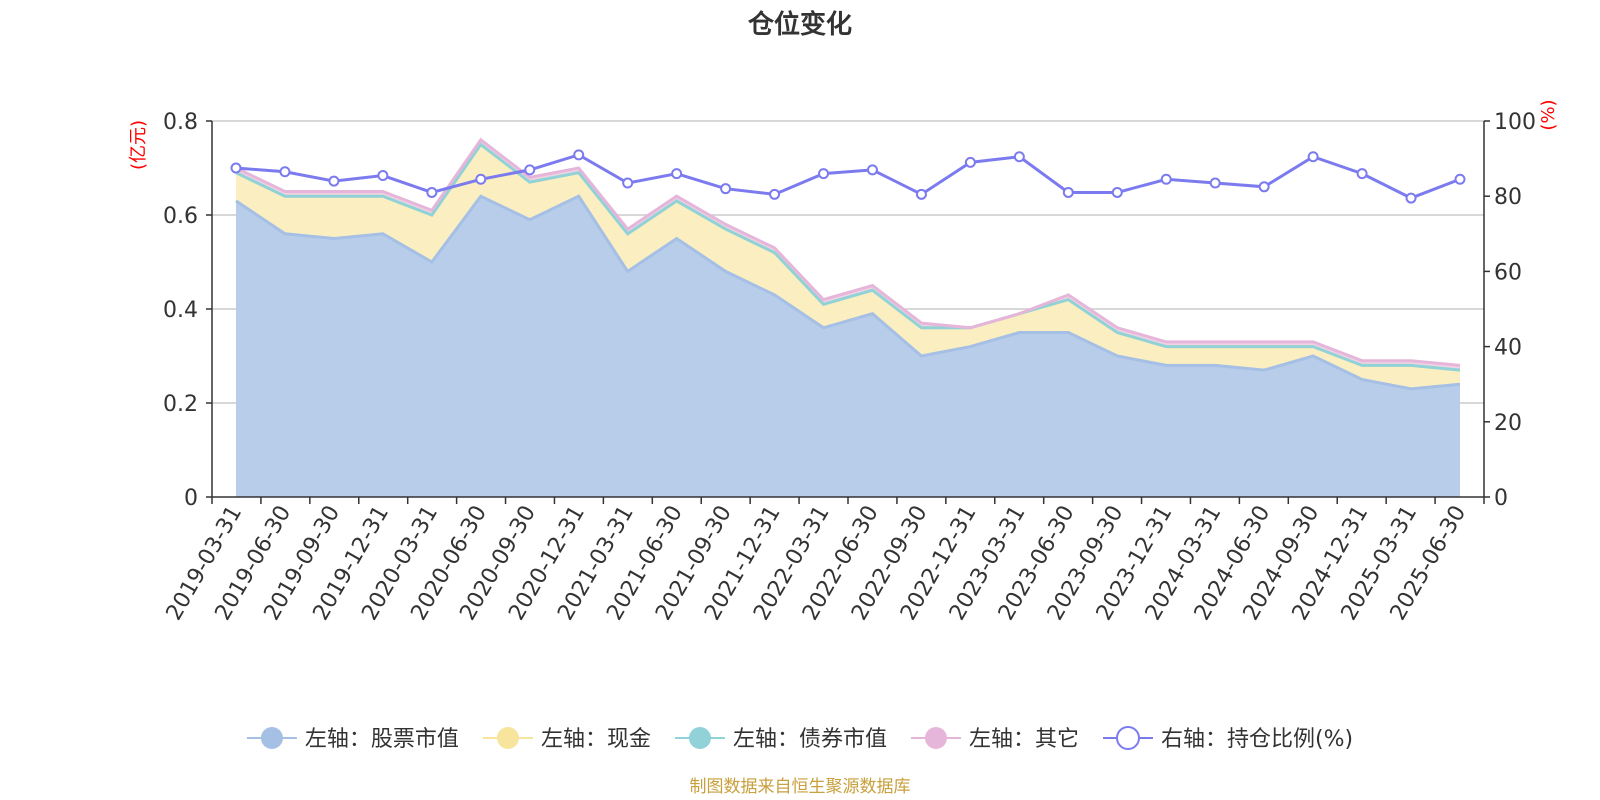 This screenshot has height=800, width=1600. Describe the element at coordinates (799, 24) in the screenshot. I see `chart-title: 仓位变化` at that location.